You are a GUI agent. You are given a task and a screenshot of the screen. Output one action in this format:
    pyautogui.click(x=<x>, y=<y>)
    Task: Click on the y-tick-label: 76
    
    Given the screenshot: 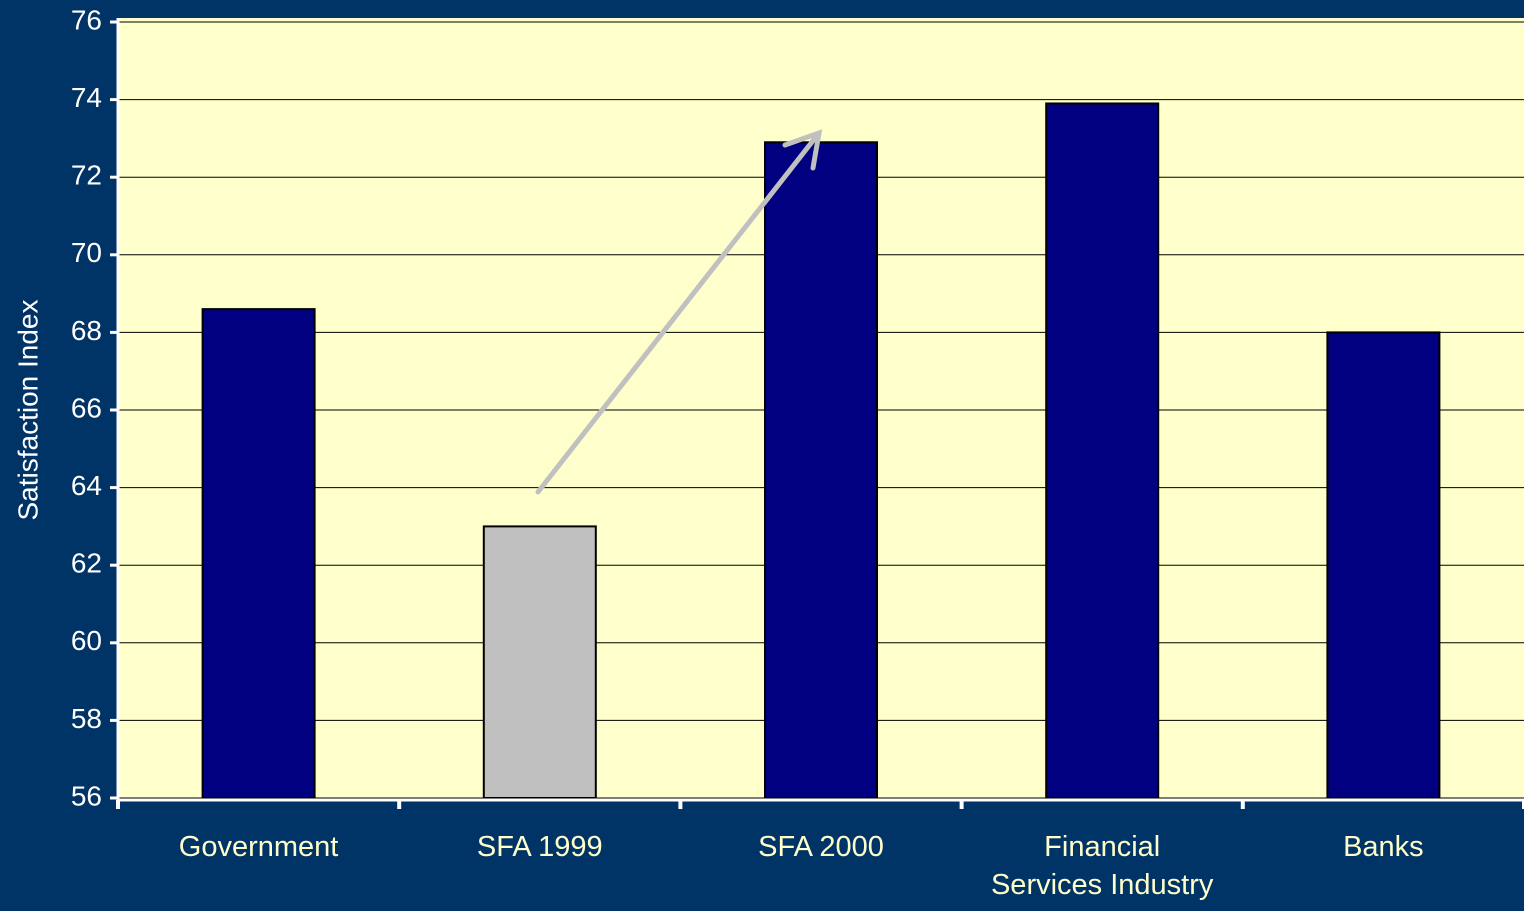 What is the action you would take?
    pyautogui.click(x=86, y=19)
    